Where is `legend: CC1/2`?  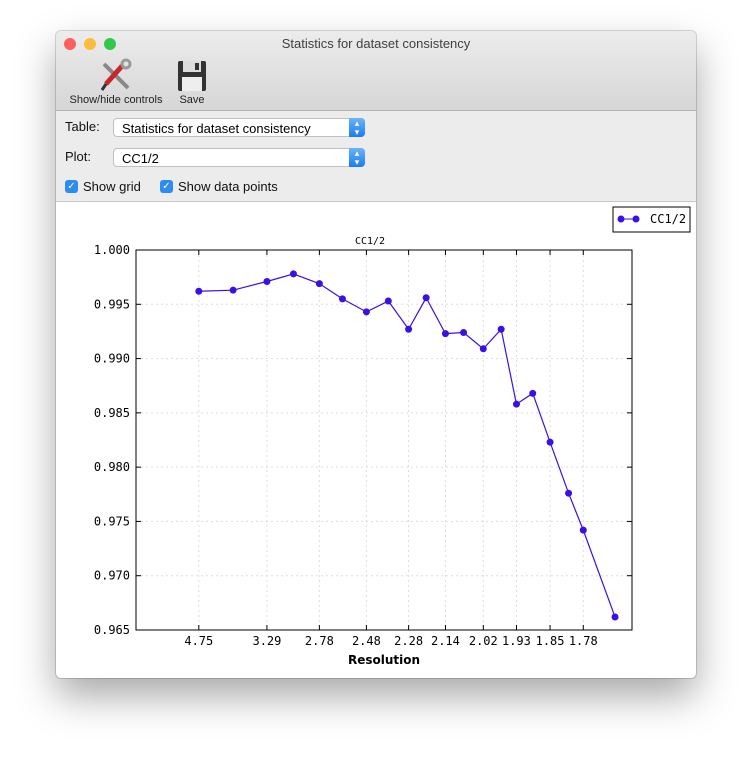 legend: CC1/2 is located at coordinates (651, 219).